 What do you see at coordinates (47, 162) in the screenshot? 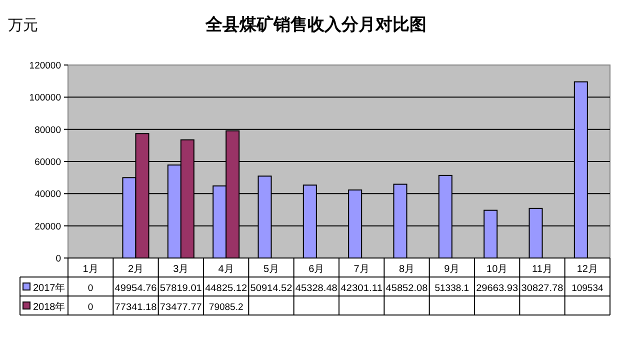
I see `y-tick-label: 60000` at bounding box center [47, 162].